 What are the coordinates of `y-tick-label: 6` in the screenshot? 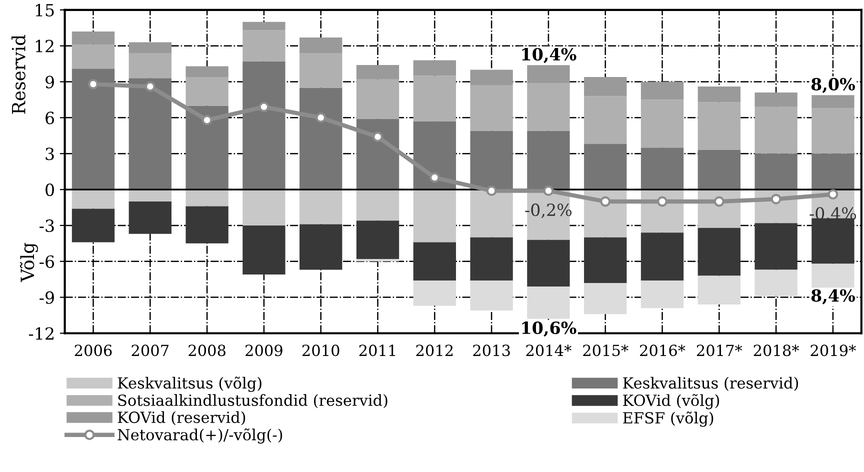 It's located at (50, 118).